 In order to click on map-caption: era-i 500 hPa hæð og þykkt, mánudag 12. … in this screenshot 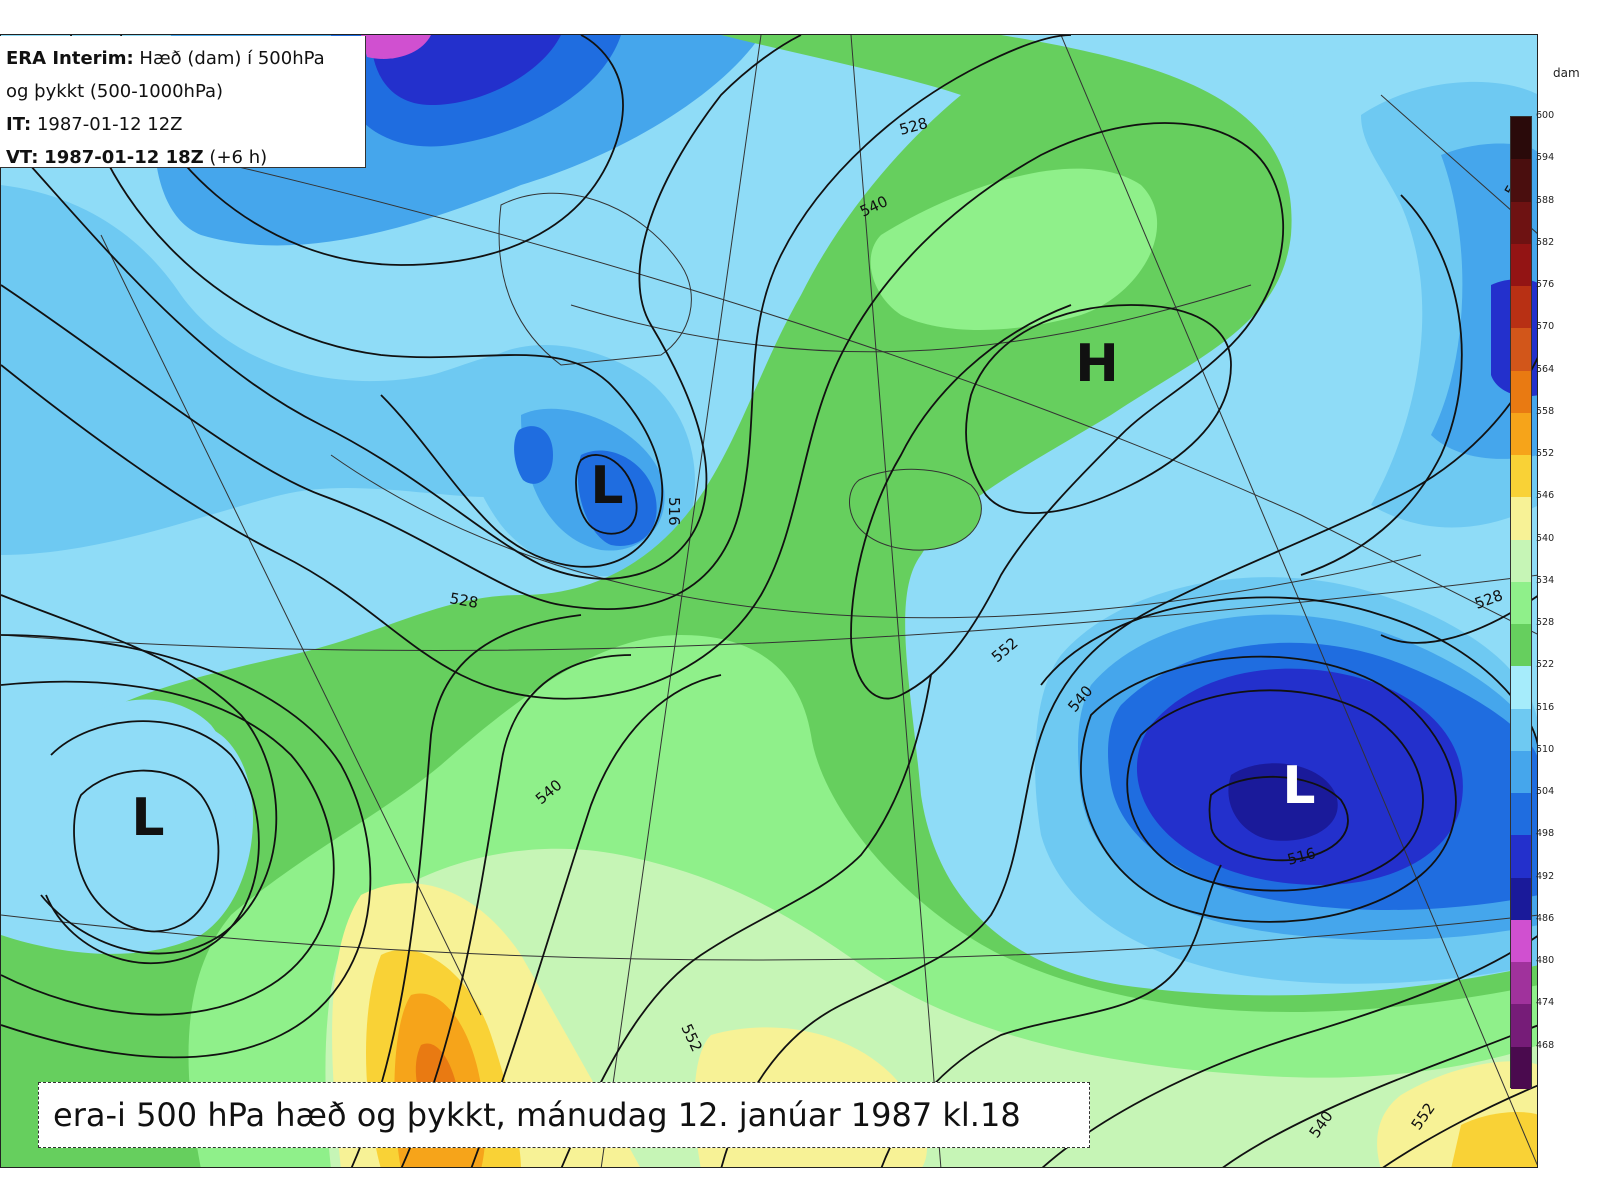, I will do `click(564, 1115)`.